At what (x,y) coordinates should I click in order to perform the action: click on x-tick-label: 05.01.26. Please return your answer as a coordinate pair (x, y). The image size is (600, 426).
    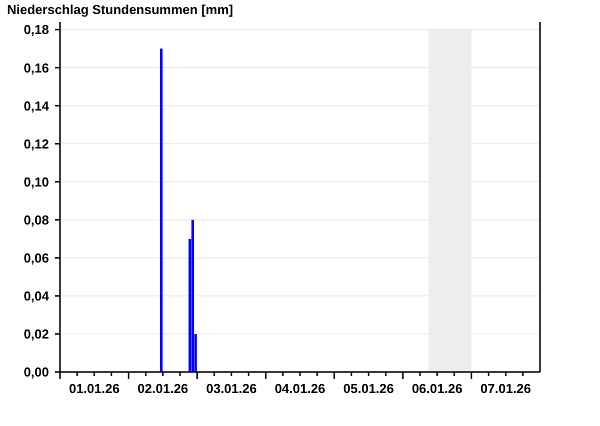
    Looking at the image, I should click on (368, 388).